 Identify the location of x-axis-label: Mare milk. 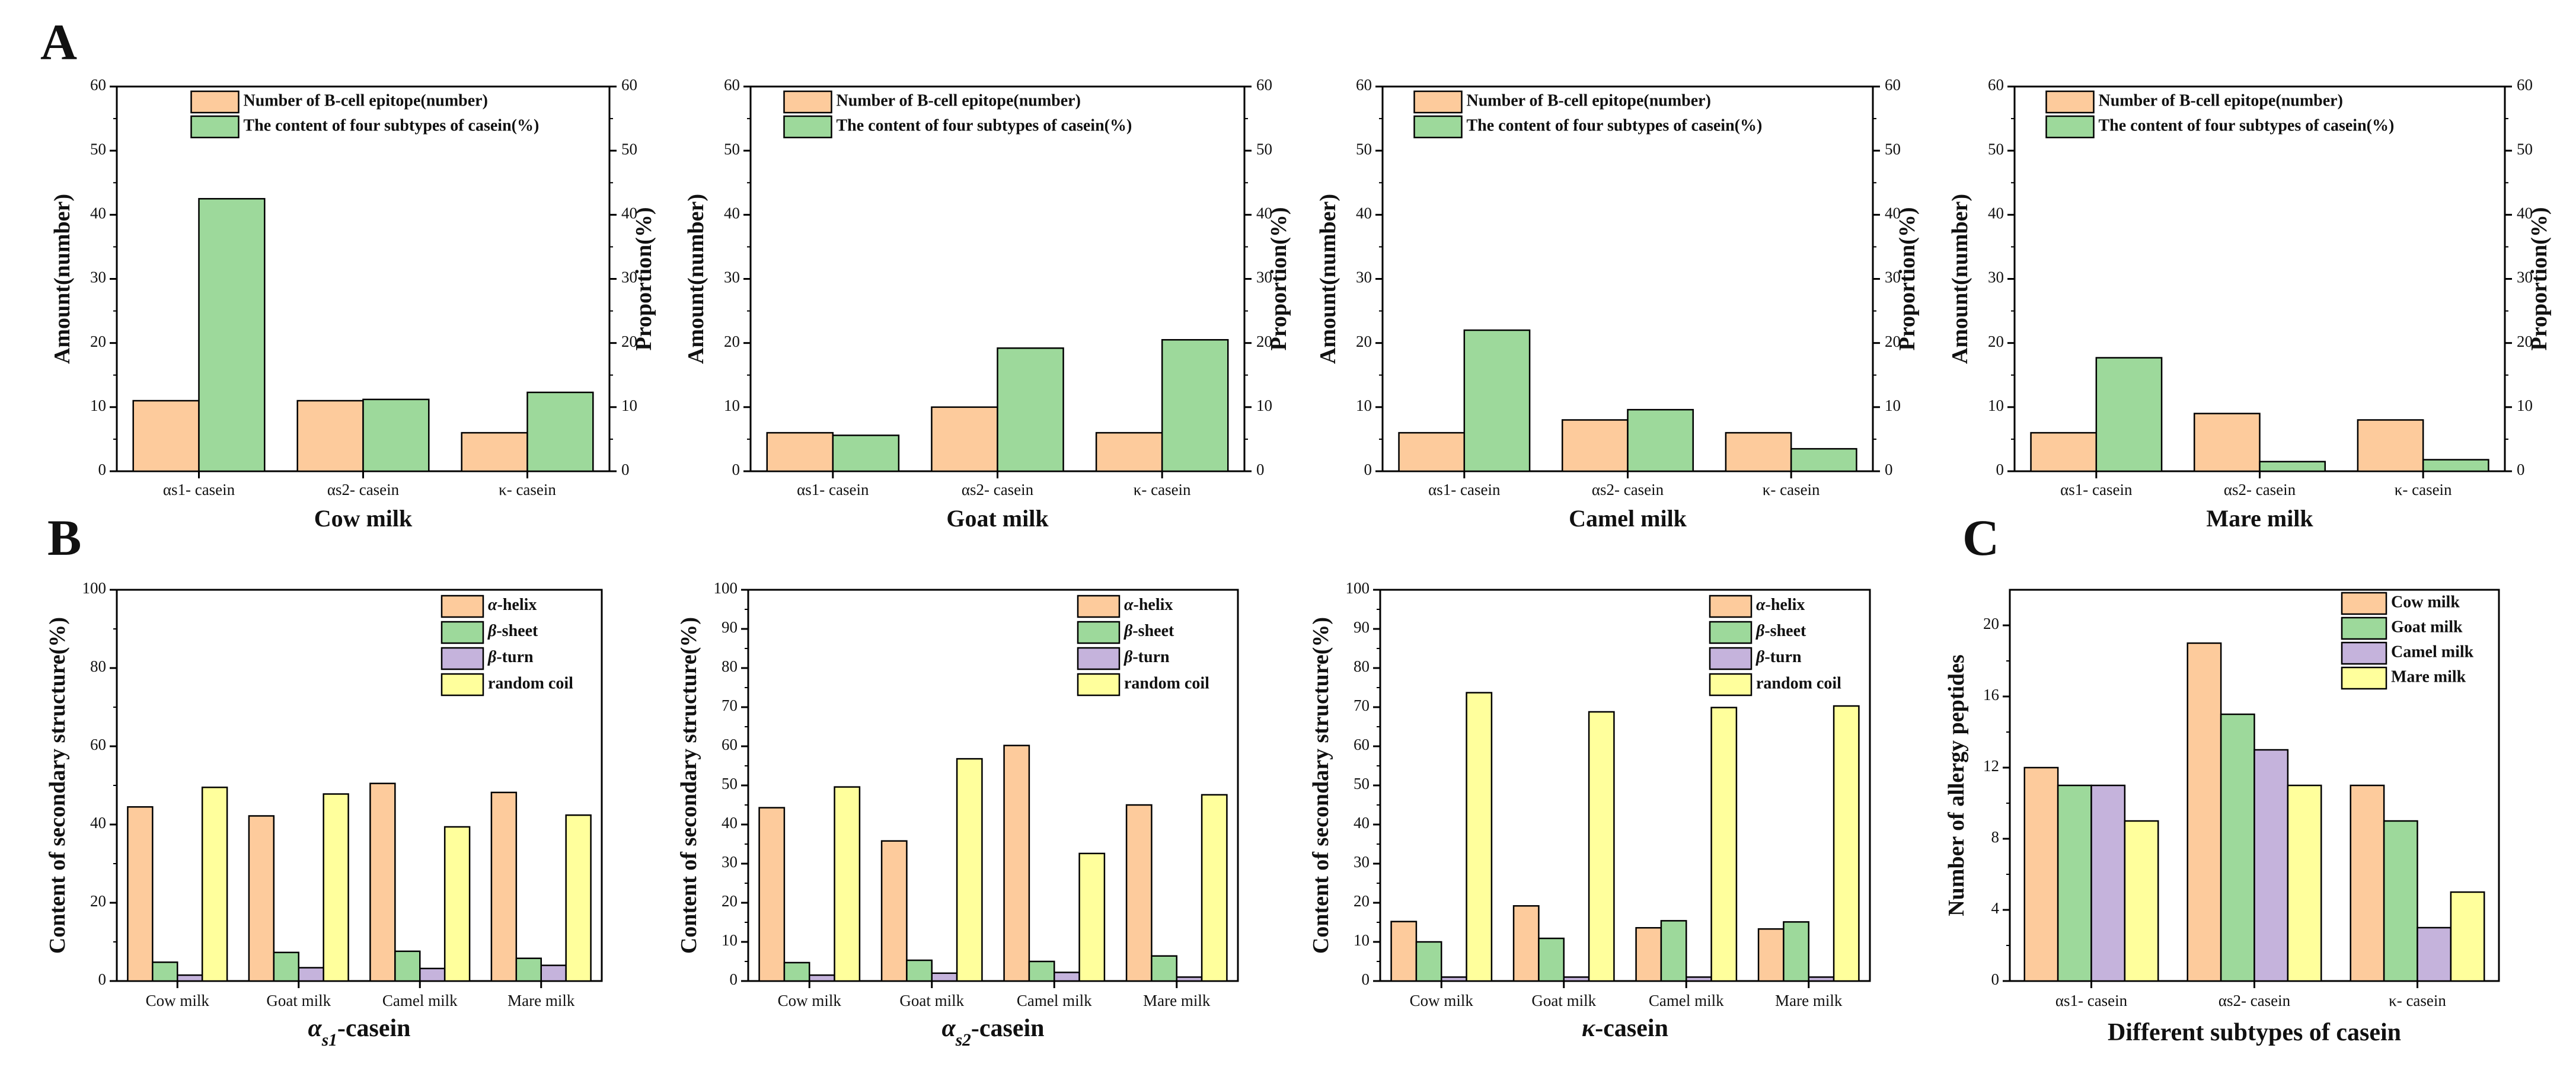
(2259, 518).